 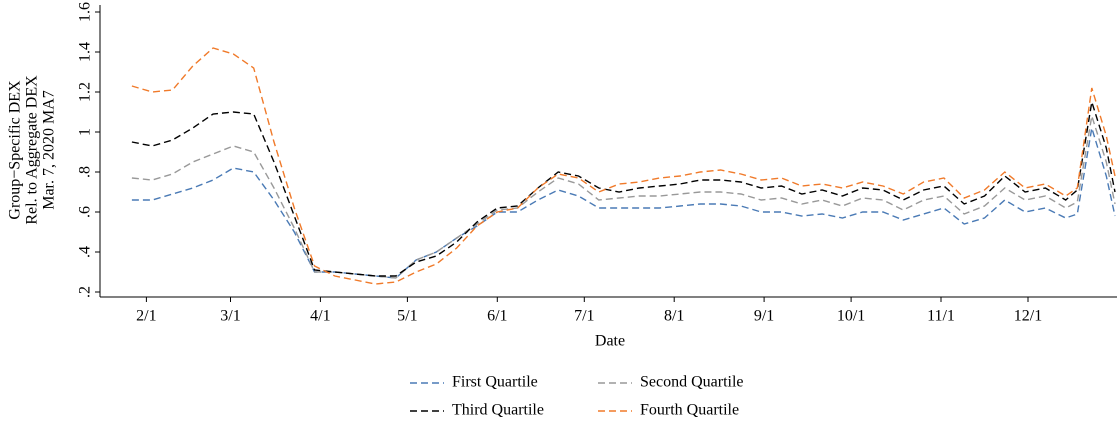 What do you see at coordinates (146, 316) in the screenshot?
I see `x-tick-label: 2/1` at bounding box center [146, 316].